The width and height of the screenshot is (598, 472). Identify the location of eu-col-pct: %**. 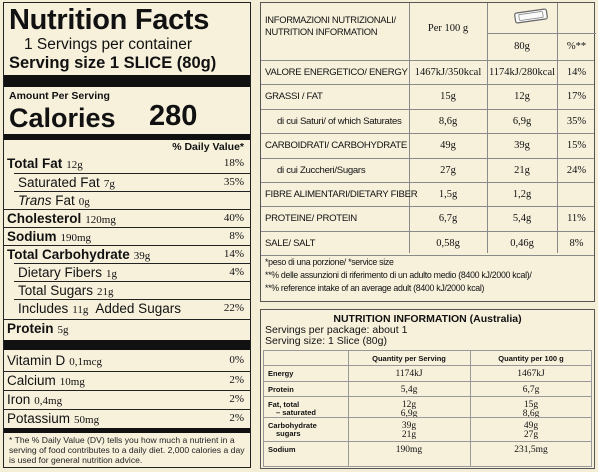
(576, 46).